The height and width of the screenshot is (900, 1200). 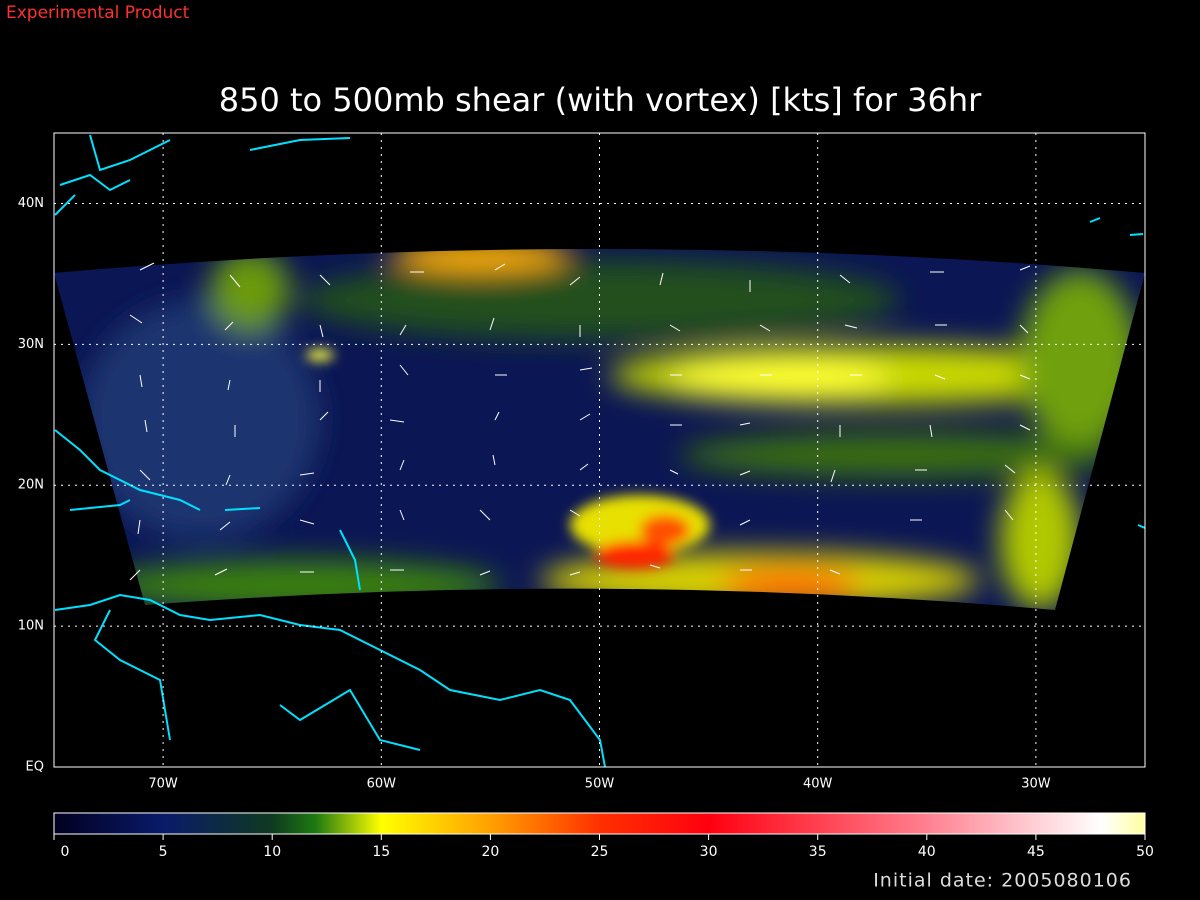 What do you see at coordinates (1036, 784) in the screenshot?
I see `lon-label: 30W` at bounding box center [1036, 784].